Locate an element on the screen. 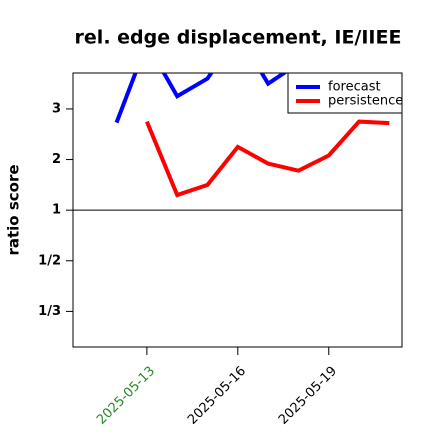 This screenshot has height=440, width=440. y-tick-label: 1 is located at coordinates (56, 210).